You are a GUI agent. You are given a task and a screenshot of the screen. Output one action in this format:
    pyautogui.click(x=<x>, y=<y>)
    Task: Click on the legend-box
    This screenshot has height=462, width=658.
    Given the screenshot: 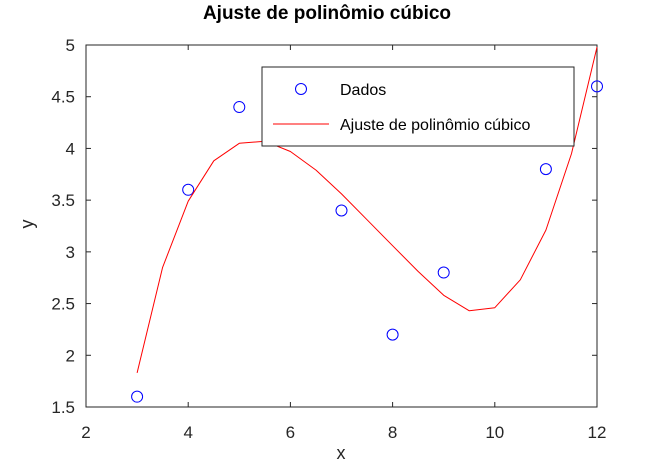 What is the action you would take?
    pyautogui.click(x=418, y=106)
    